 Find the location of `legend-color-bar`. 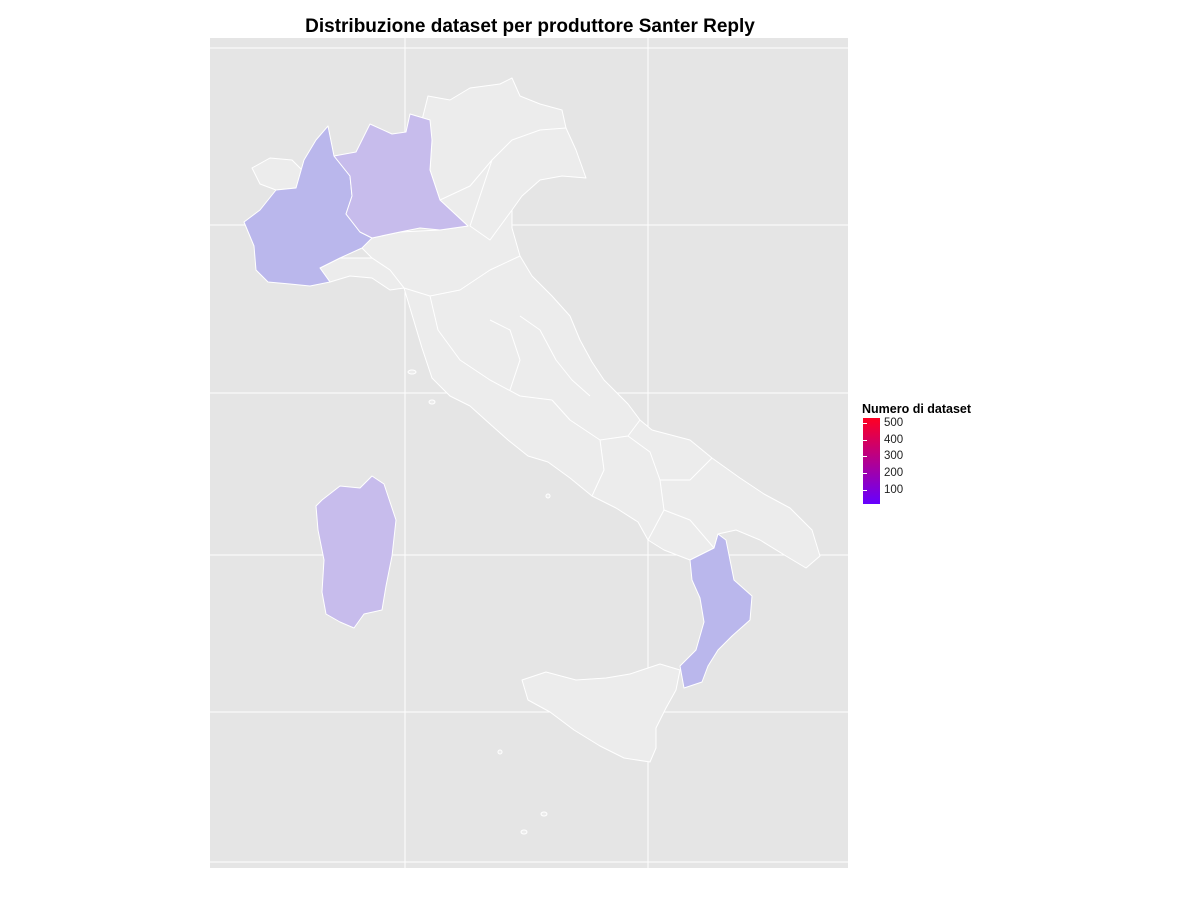

legend-color-bar is located at coordinates (871, 461).